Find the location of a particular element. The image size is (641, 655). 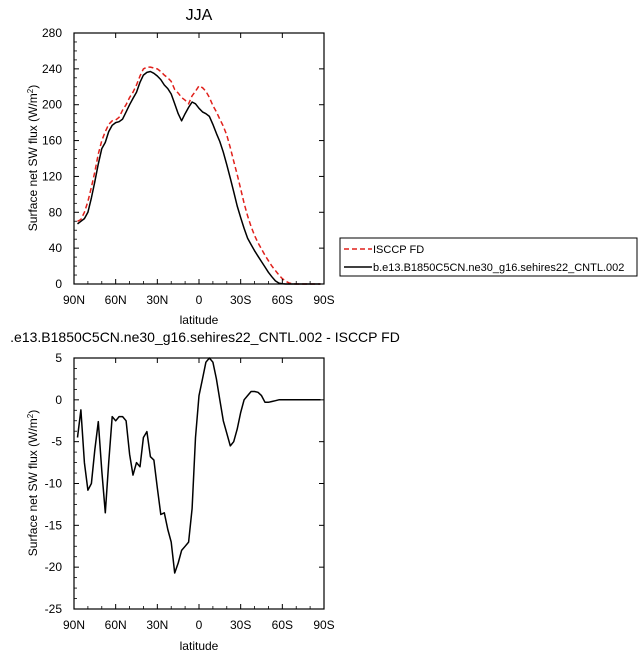

bottom-ytick-label: -25 is located at coordinates (54, 609).